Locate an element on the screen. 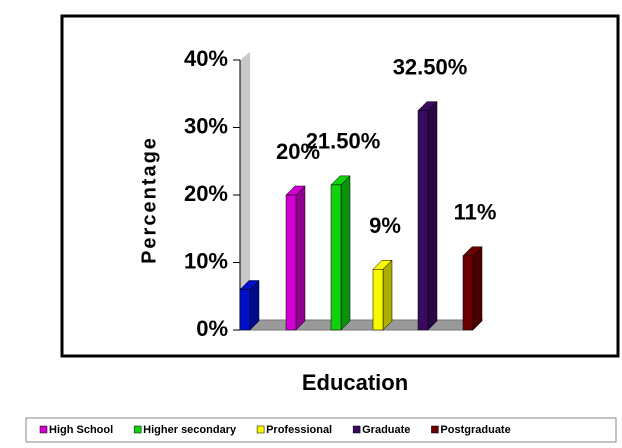  x-axis-label: Education is located at coordinates (355, 382).